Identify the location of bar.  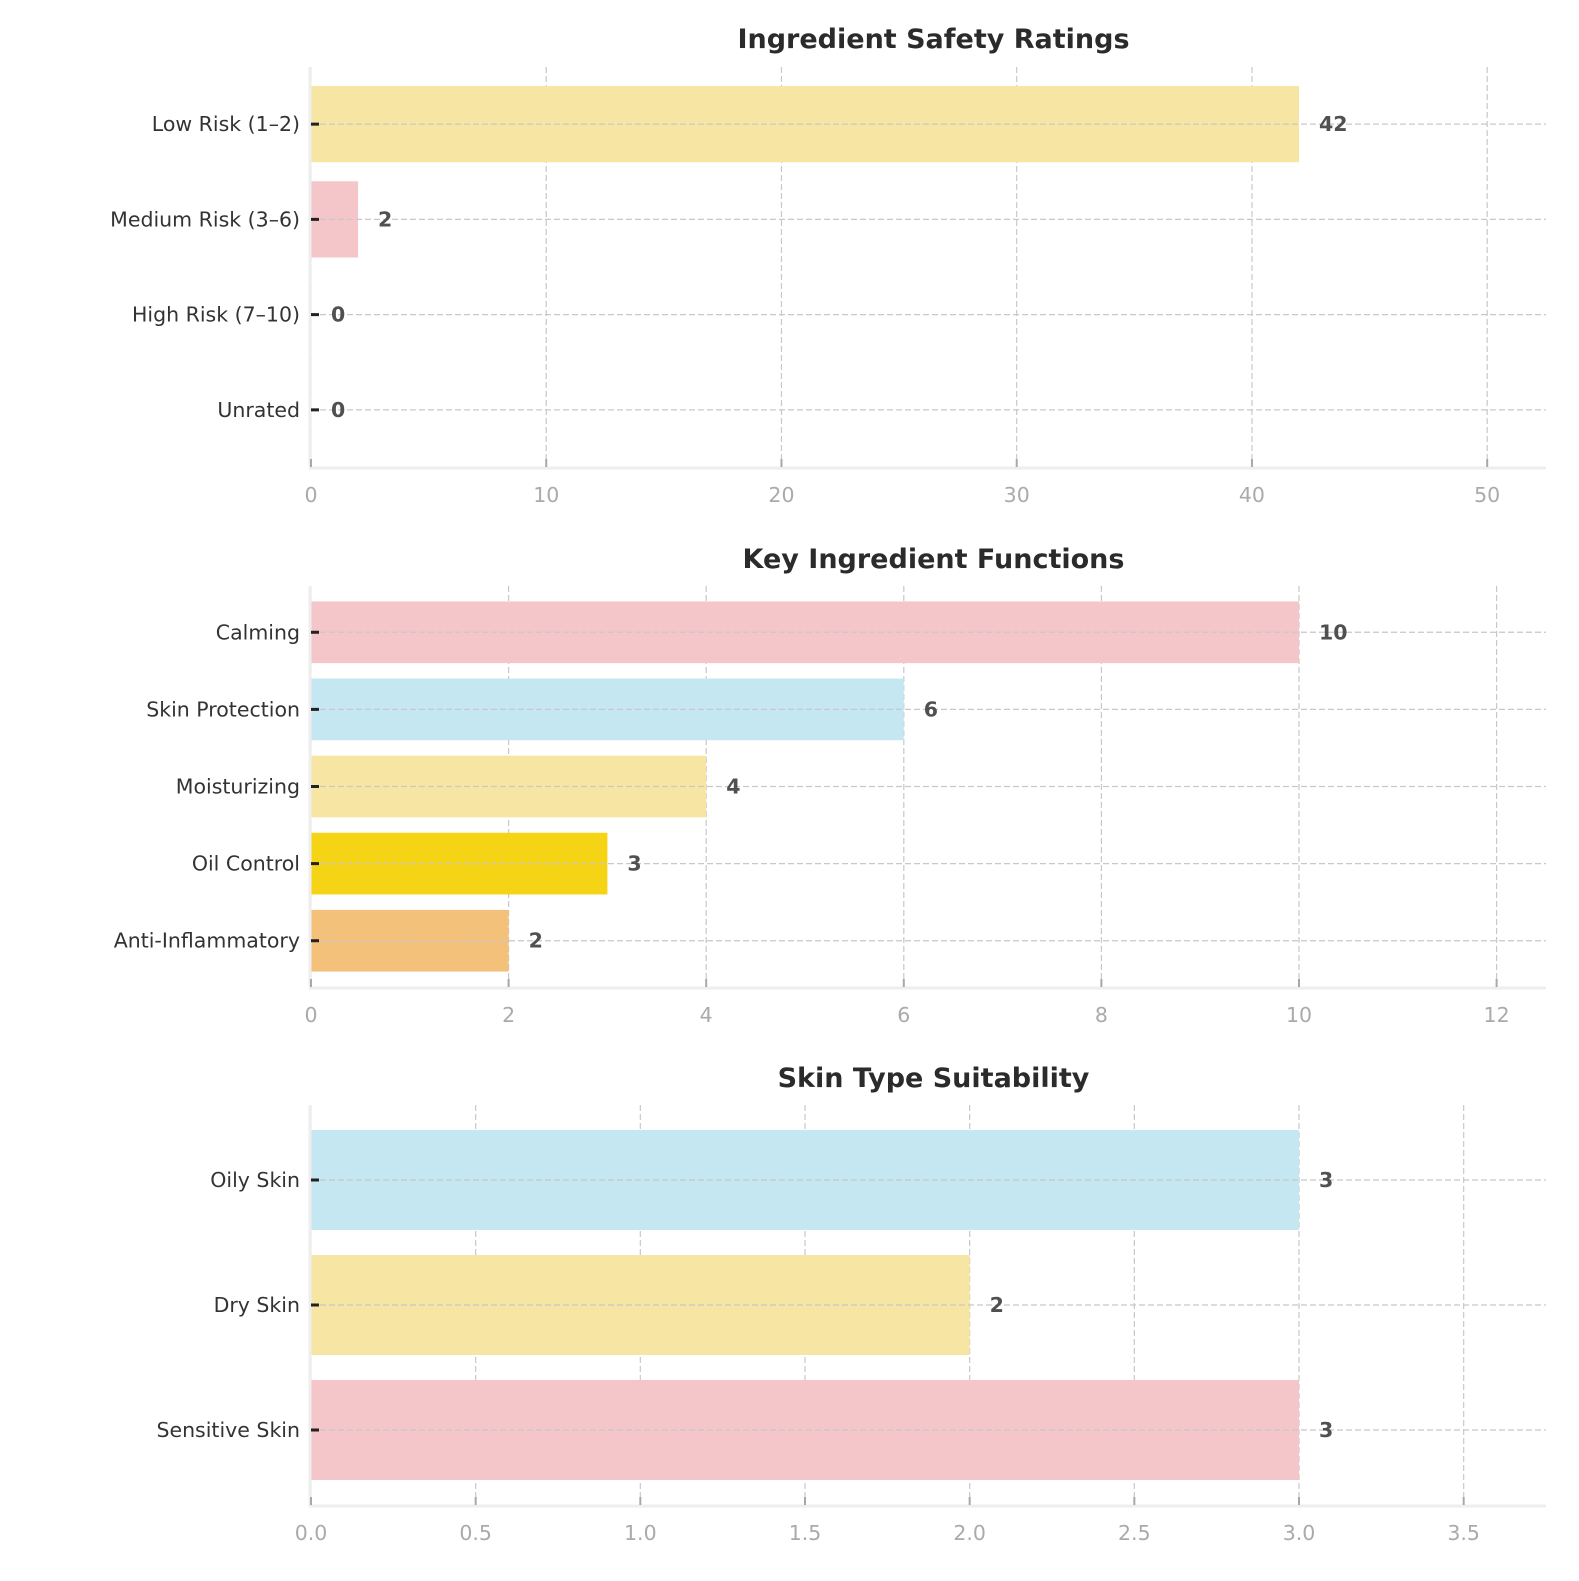
(607, 709).